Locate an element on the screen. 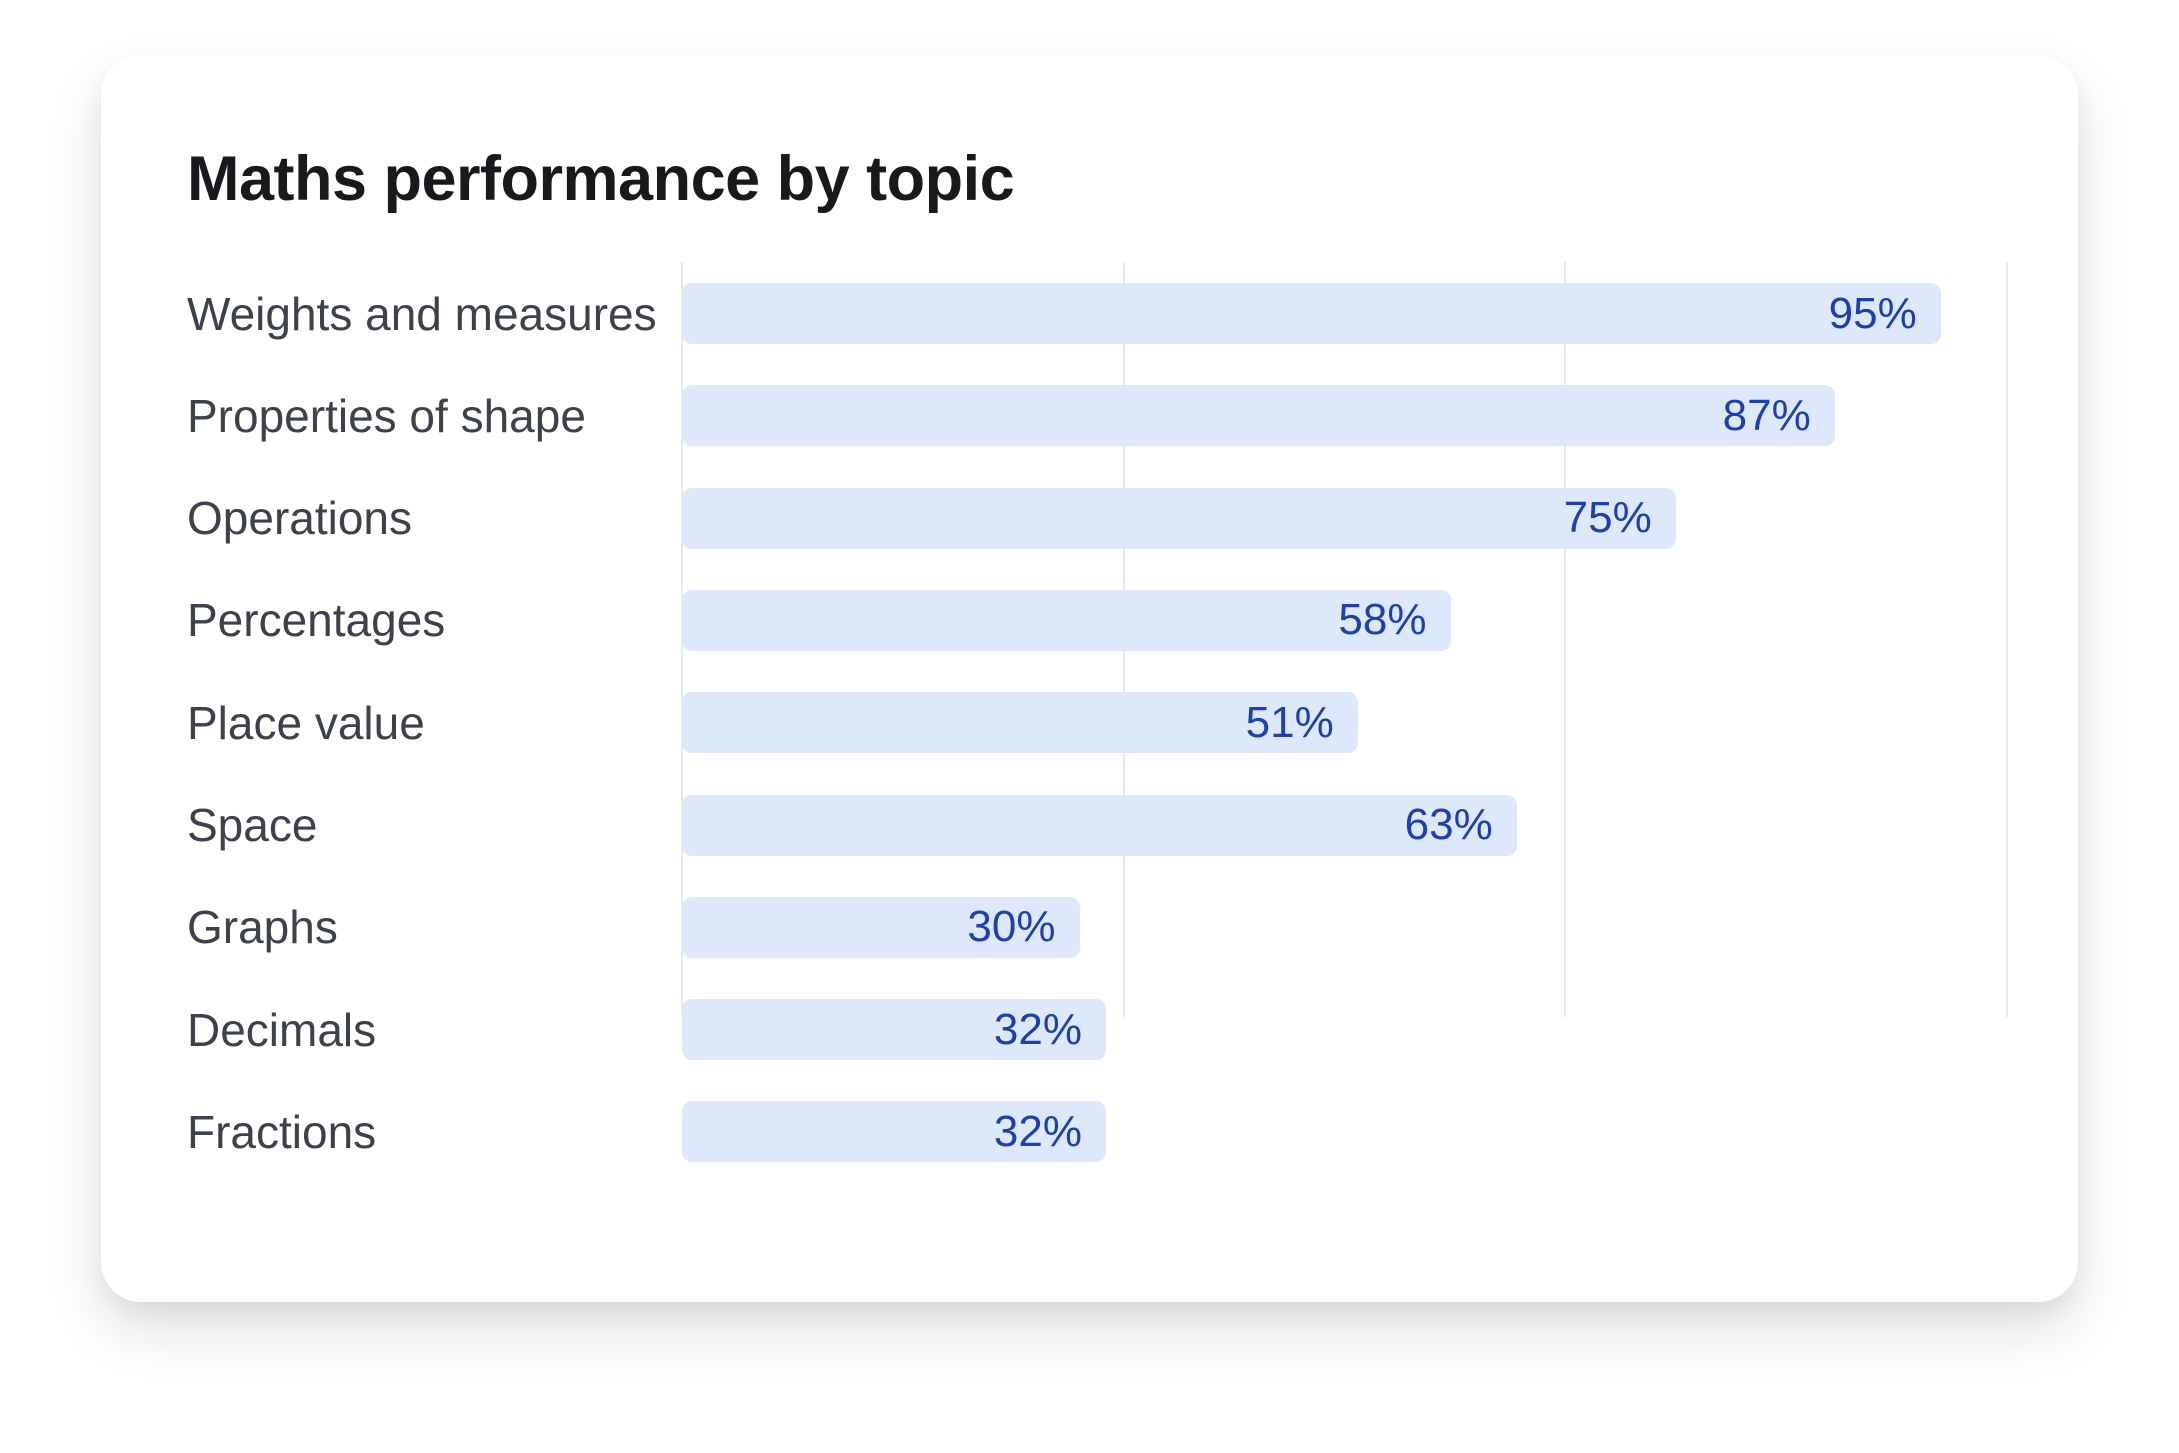 The width and height of the screenshot is (2179, 1453). chart-row: Fractions 32% is located at coordinates (1097, 1132).